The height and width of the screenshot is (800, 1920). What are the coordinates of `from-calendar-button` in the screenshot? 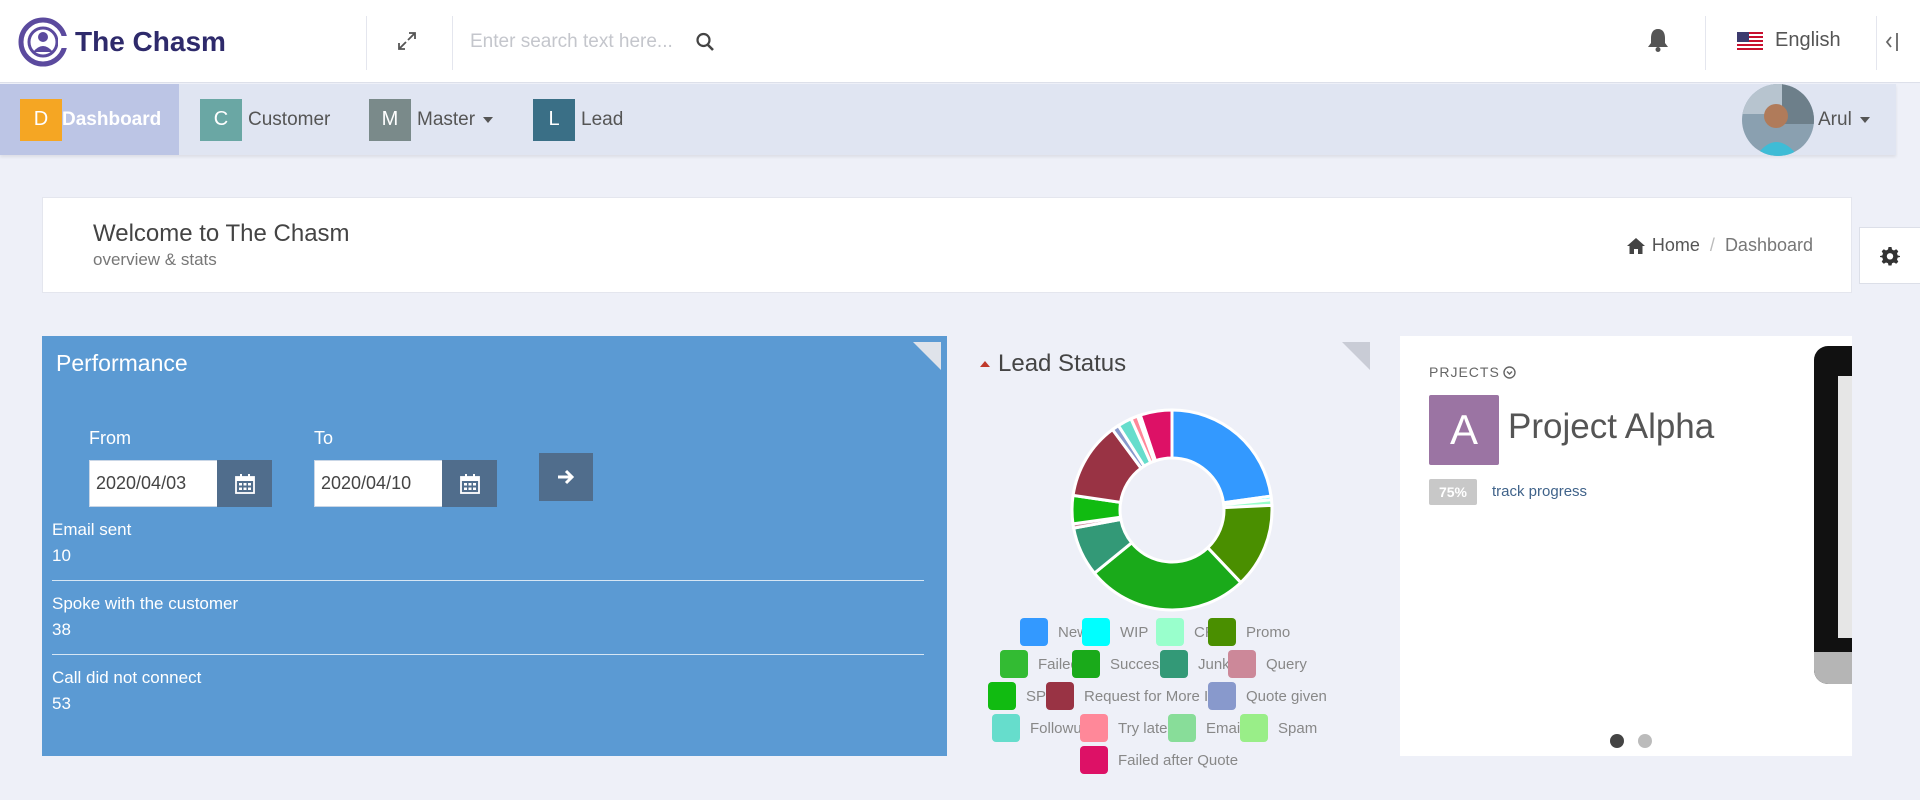 It's located at (244, 483).